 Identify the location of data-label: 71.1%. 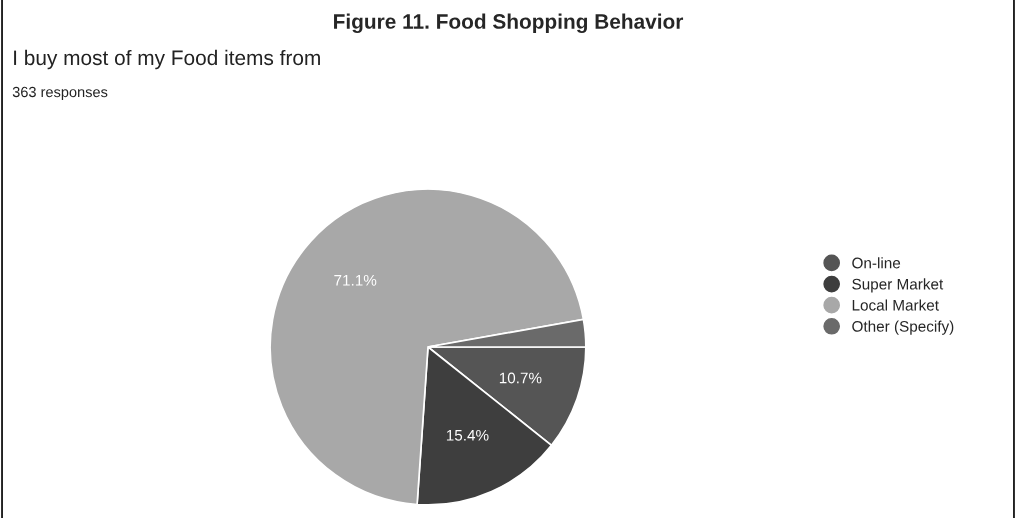
(355, 280).